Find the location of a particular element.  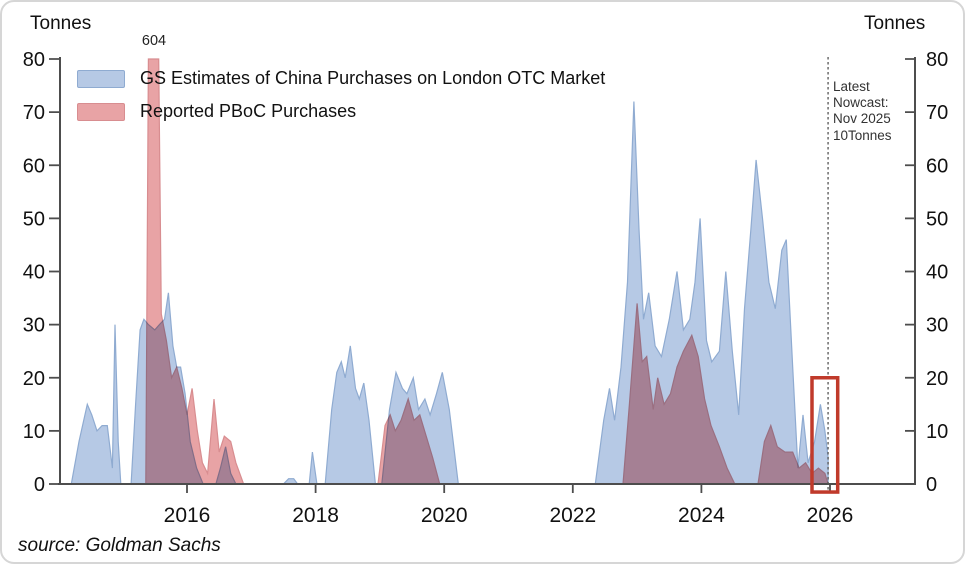

latest-nowcast-highlight-box is located at coordinates (825, 435).